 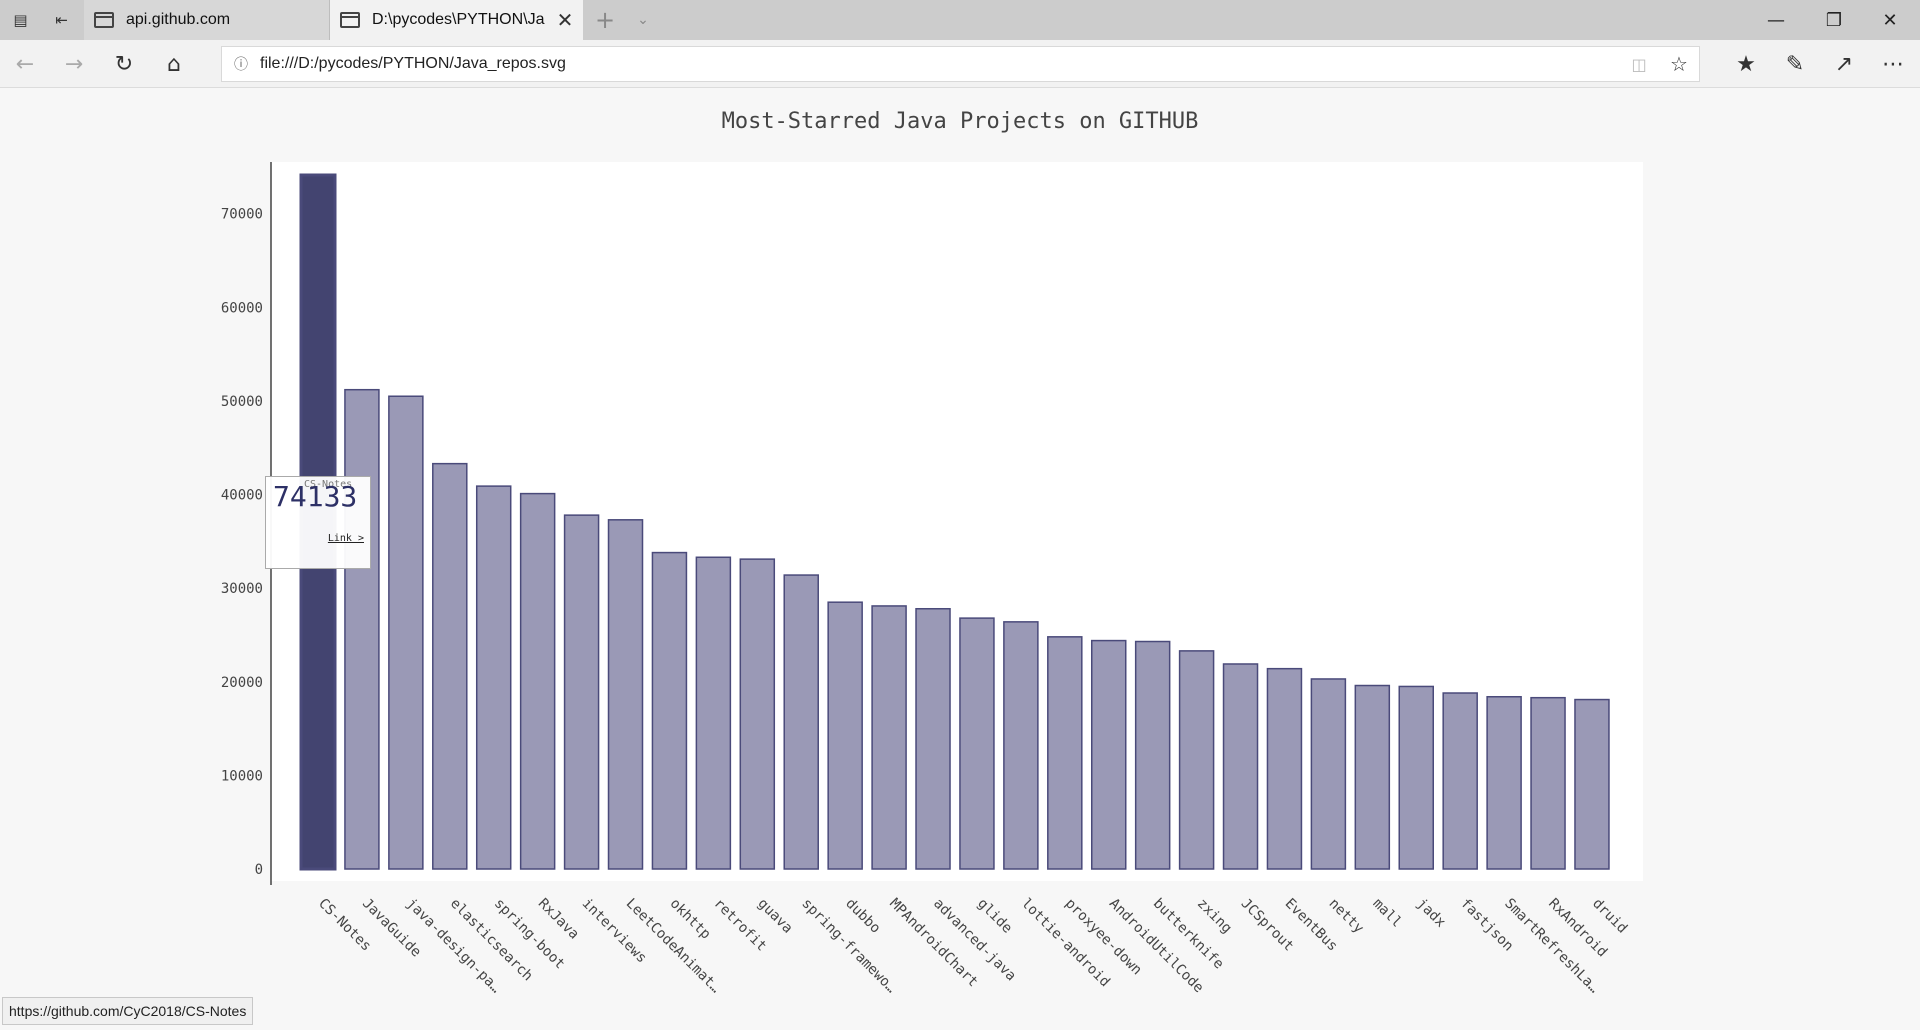 I want to click on x-tick-label: druid, so click(x=1609, y=916).